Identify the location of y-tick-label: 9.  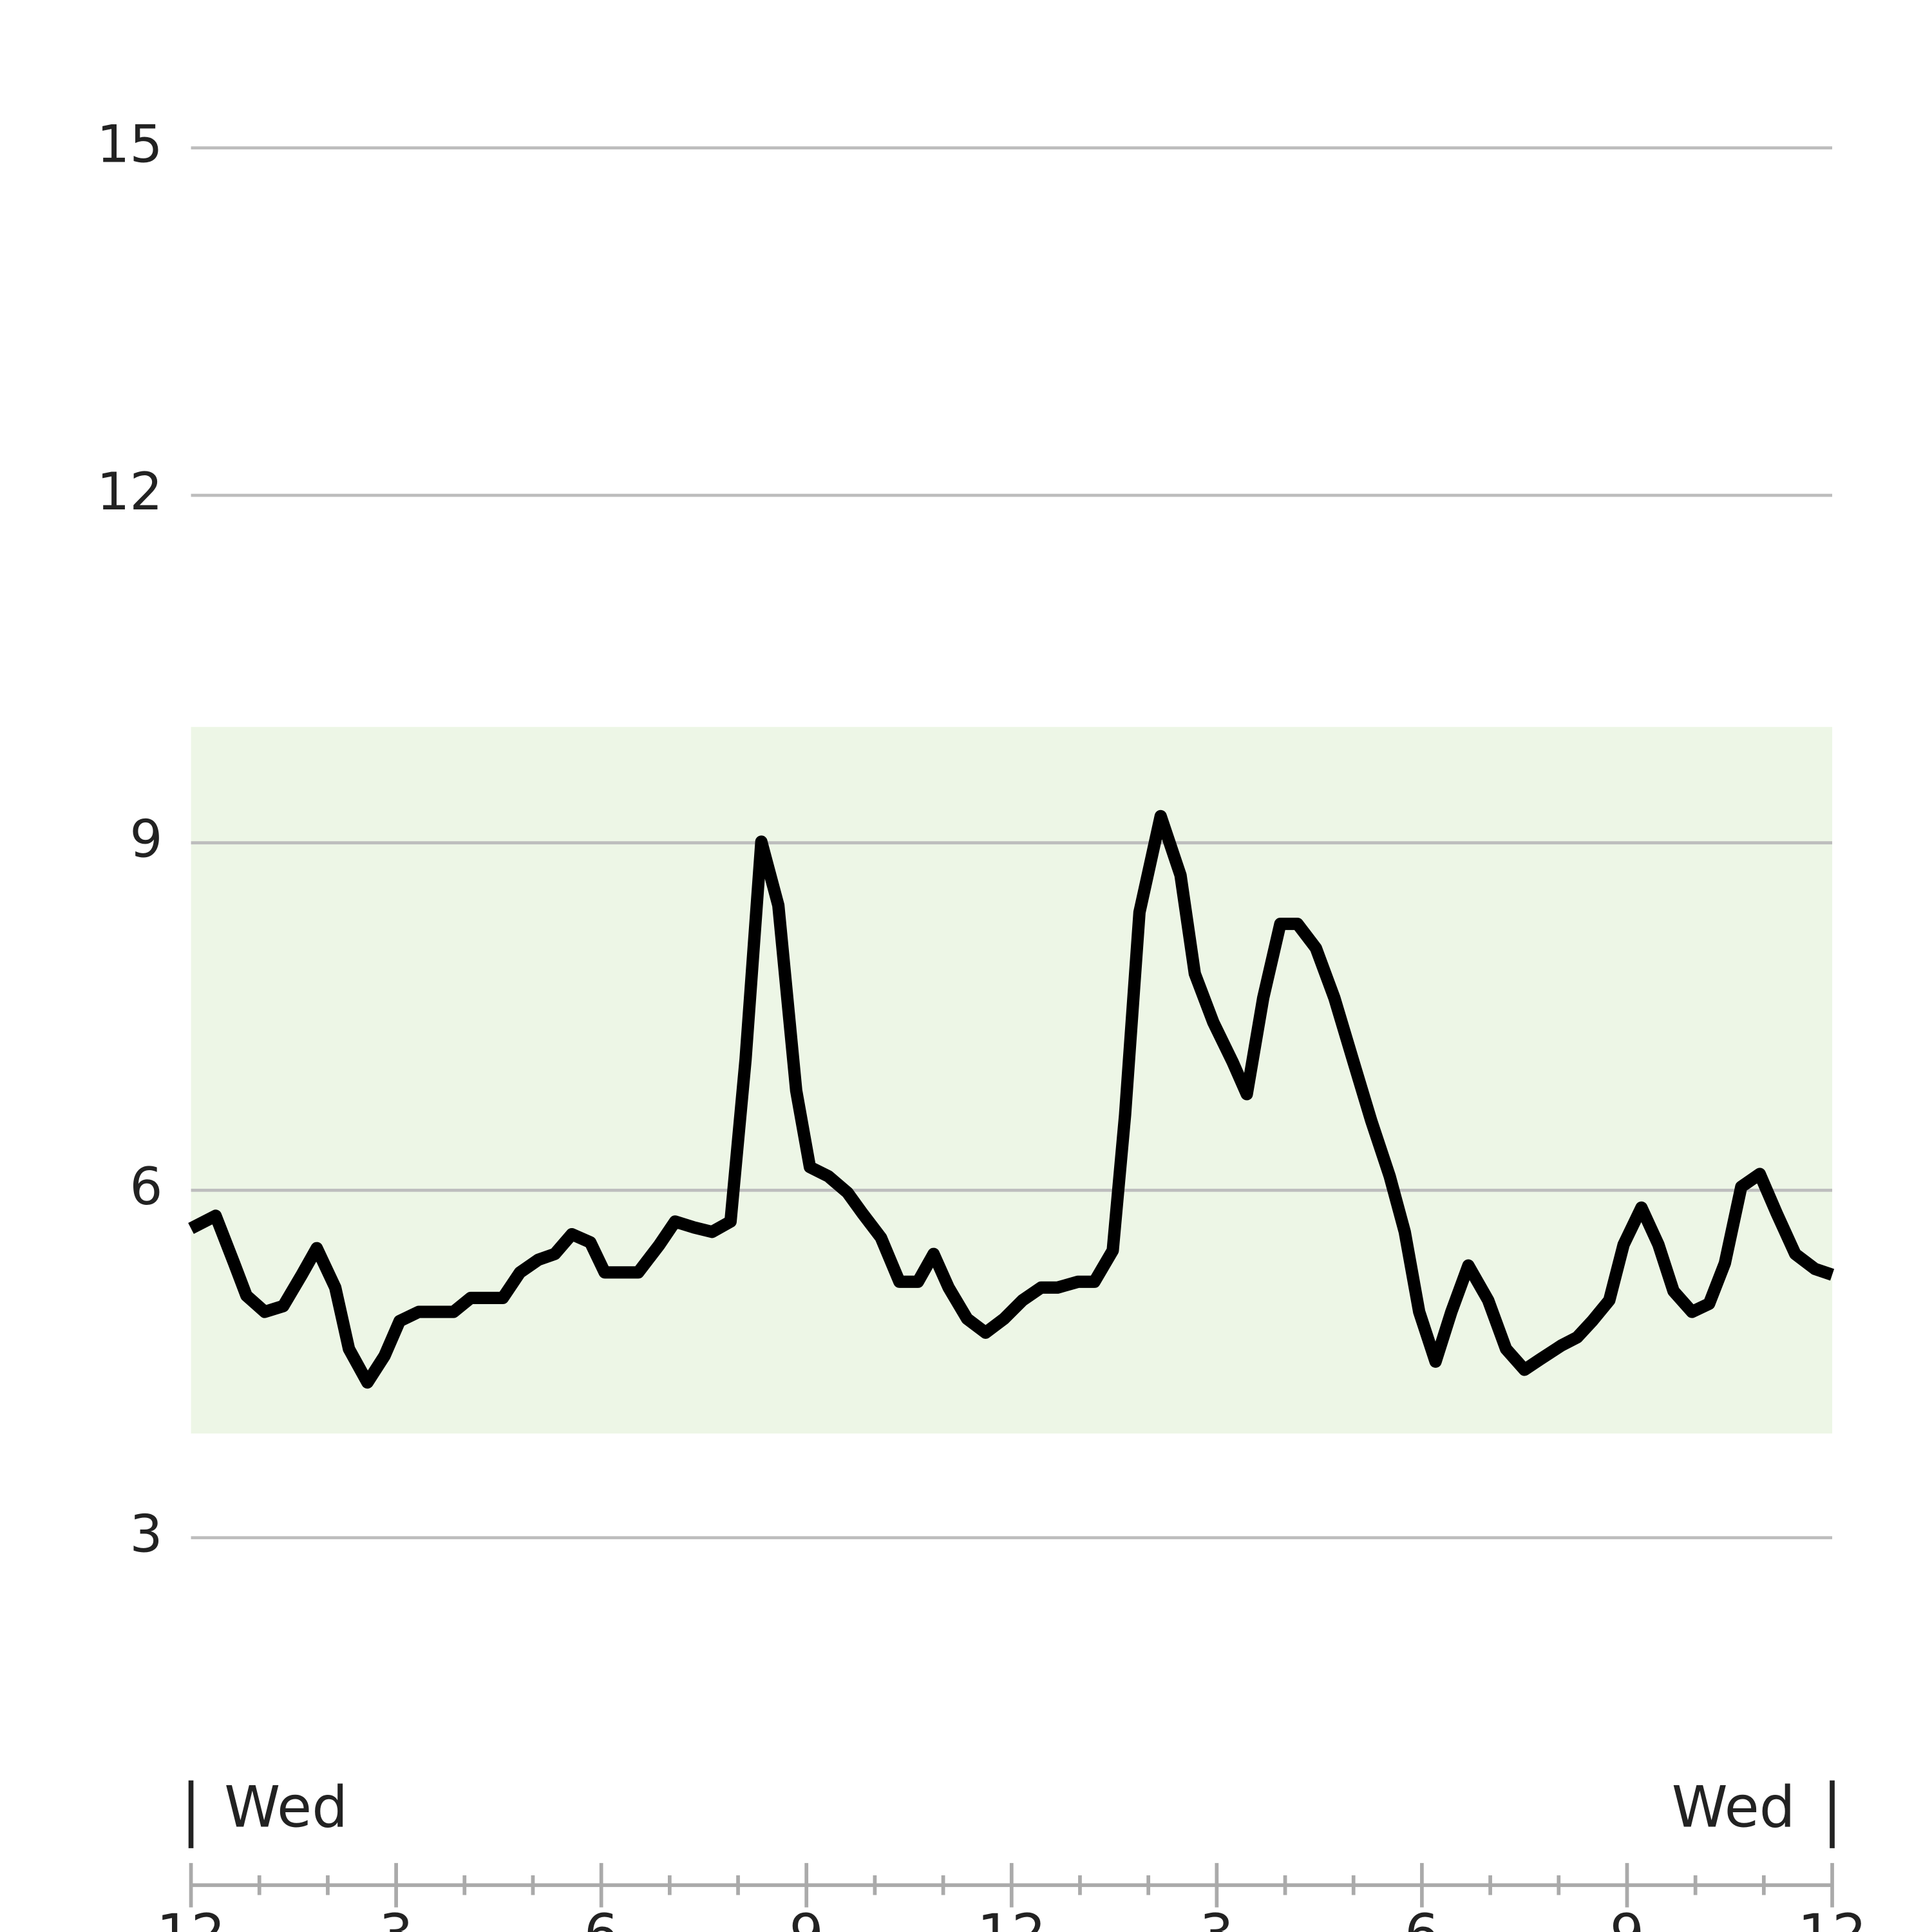
(145, 839).